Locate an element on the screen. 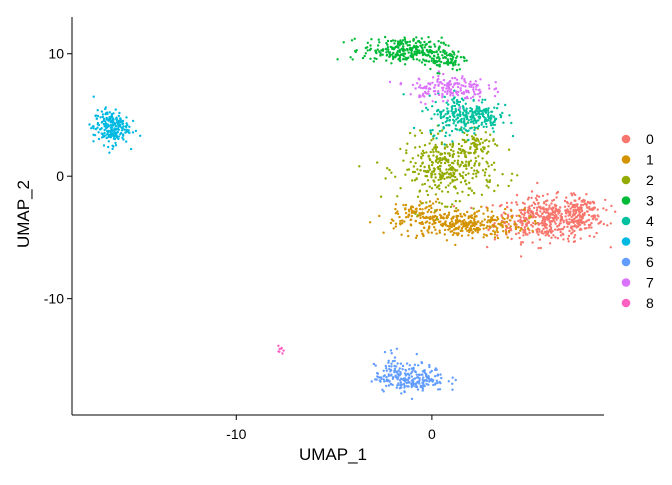  legend-item-8: 8 is located at coordinates (637, 303).